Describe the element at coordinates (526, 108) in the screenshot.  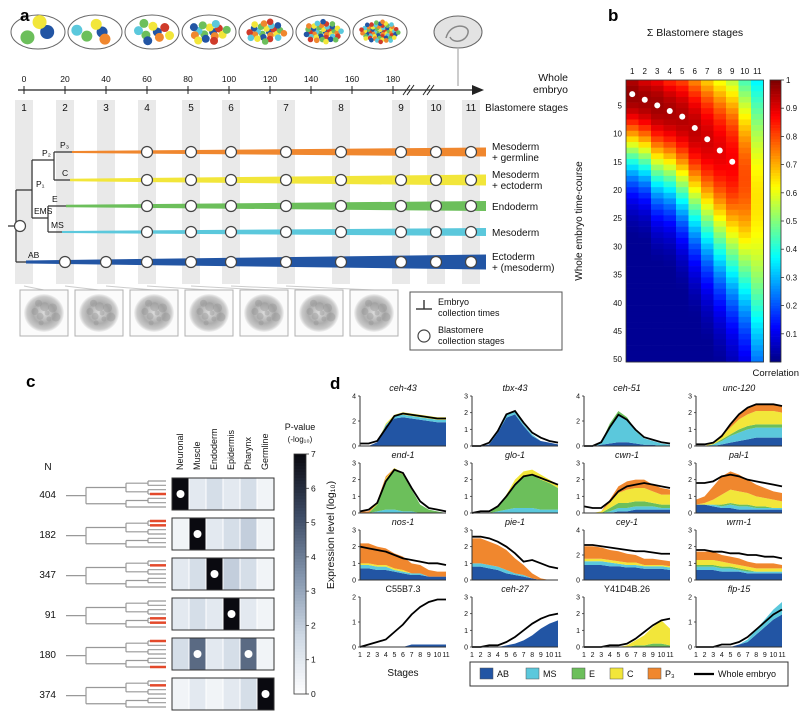
I see `blastomere-stages-axis-label: Blastomere stages` at that location.